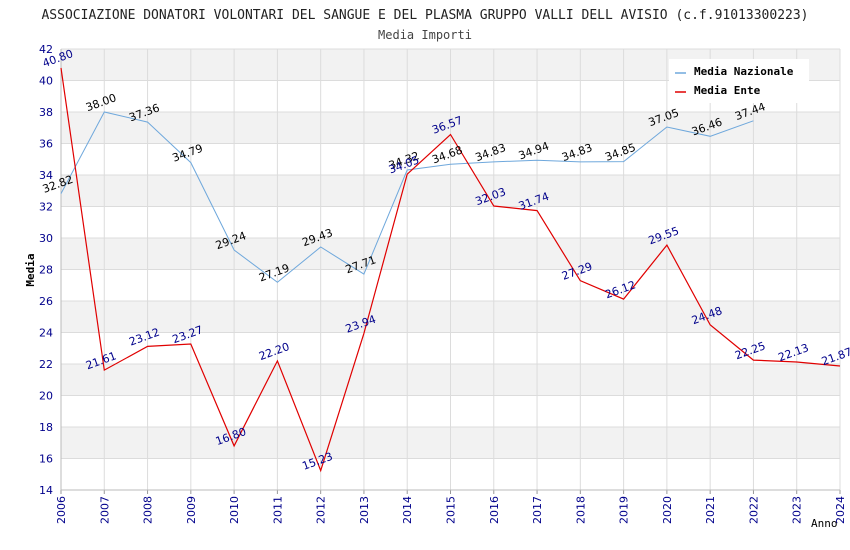 The height and width of the screenshot is (550, 850). What do you see at coordinates (46, 333) in the screenshot?
I see `y-tick-label: 24` at bounding box center [46, 333].